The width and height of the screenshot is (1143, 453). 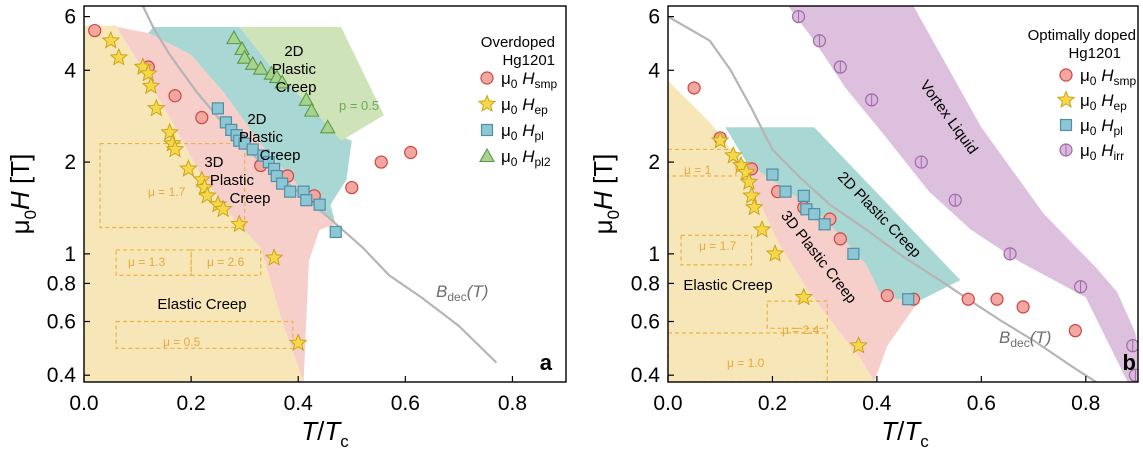 What do you see at coordinates (727, 285) in the screenshot?
I see `region-label-elastic-b: Elastic Creep` at bounding box center [727, 285].